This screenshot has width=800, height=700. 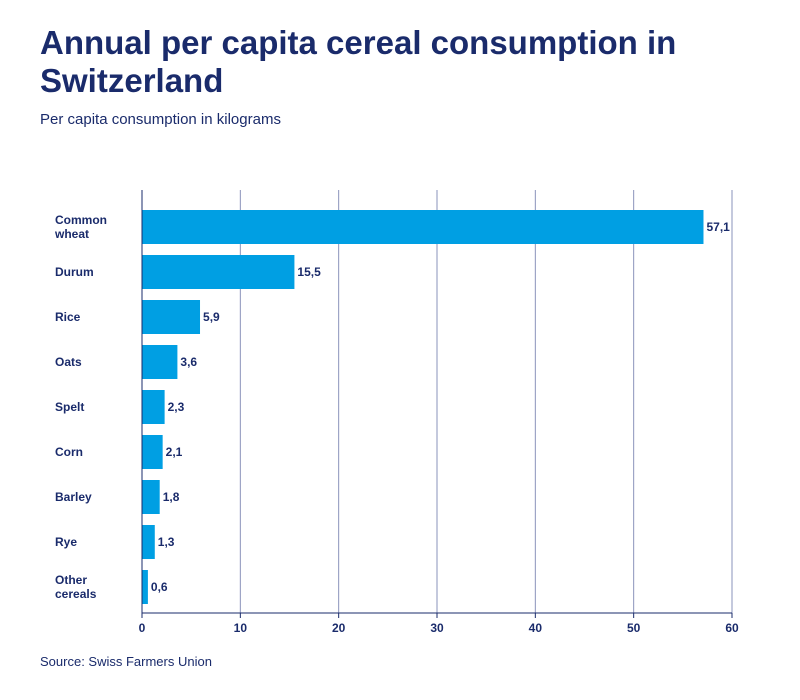 I want to click on value-label: 1,3, so click(x=166, y=542).